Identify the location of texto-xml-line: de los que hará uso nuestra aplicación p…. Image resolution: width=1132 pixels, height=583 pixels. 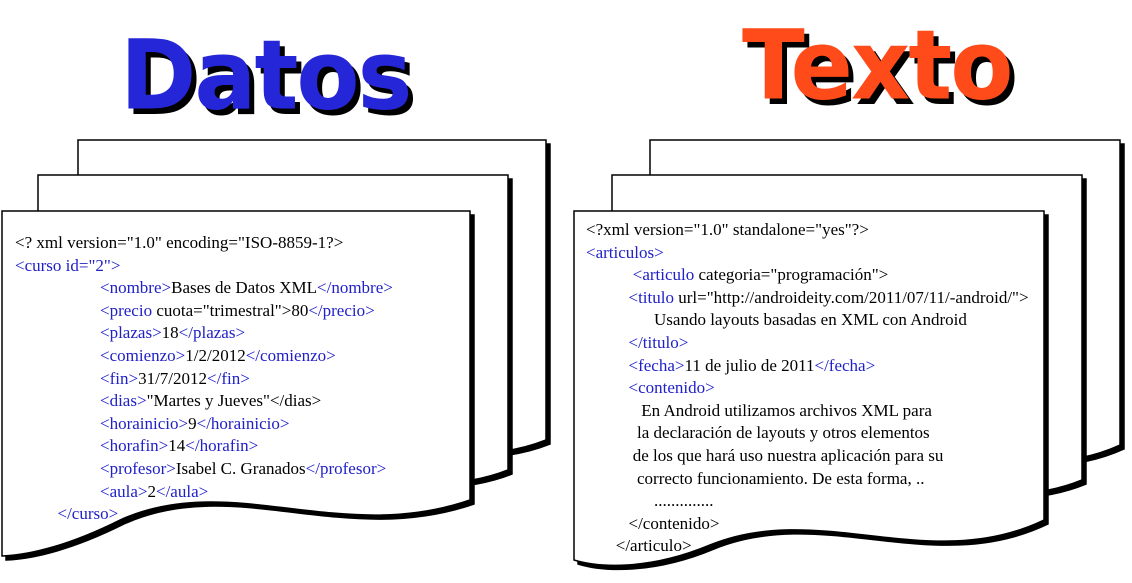
(807, 456).